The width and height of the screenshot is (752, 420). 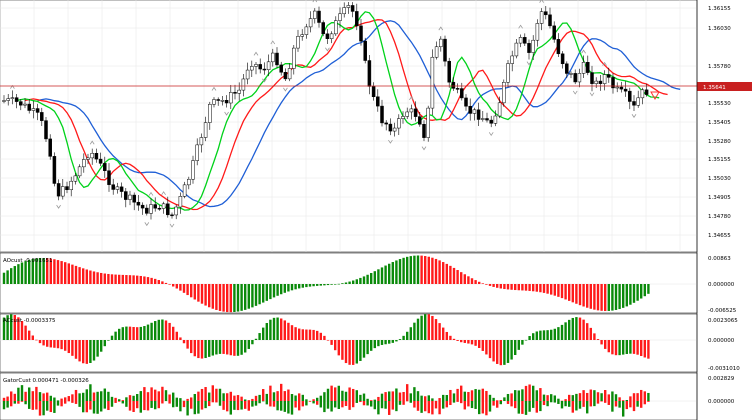 I want to click on ac-pane-title: ACcust -0.0003375, so click(x=29, y=321).